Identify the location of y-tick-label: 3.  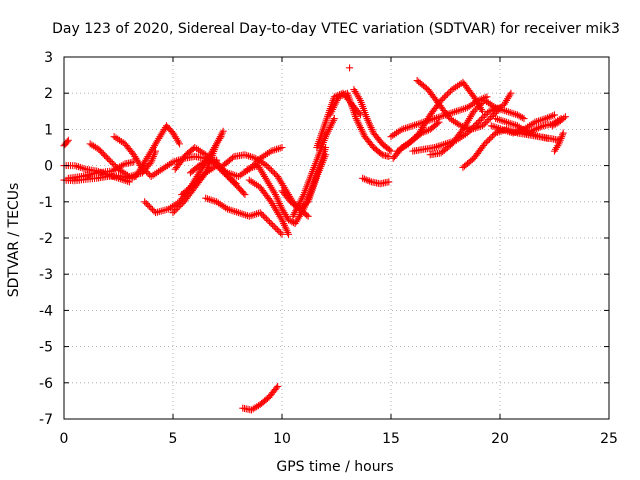
(48, 58).